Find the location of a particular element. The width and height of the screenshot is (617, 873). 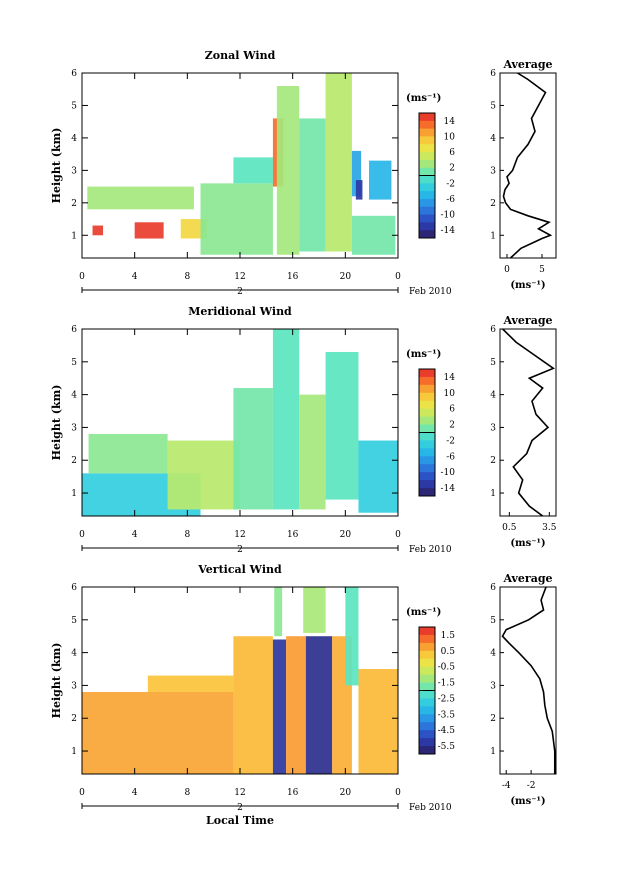

y-tick-label: 3 is located at coordinates (74, 428).